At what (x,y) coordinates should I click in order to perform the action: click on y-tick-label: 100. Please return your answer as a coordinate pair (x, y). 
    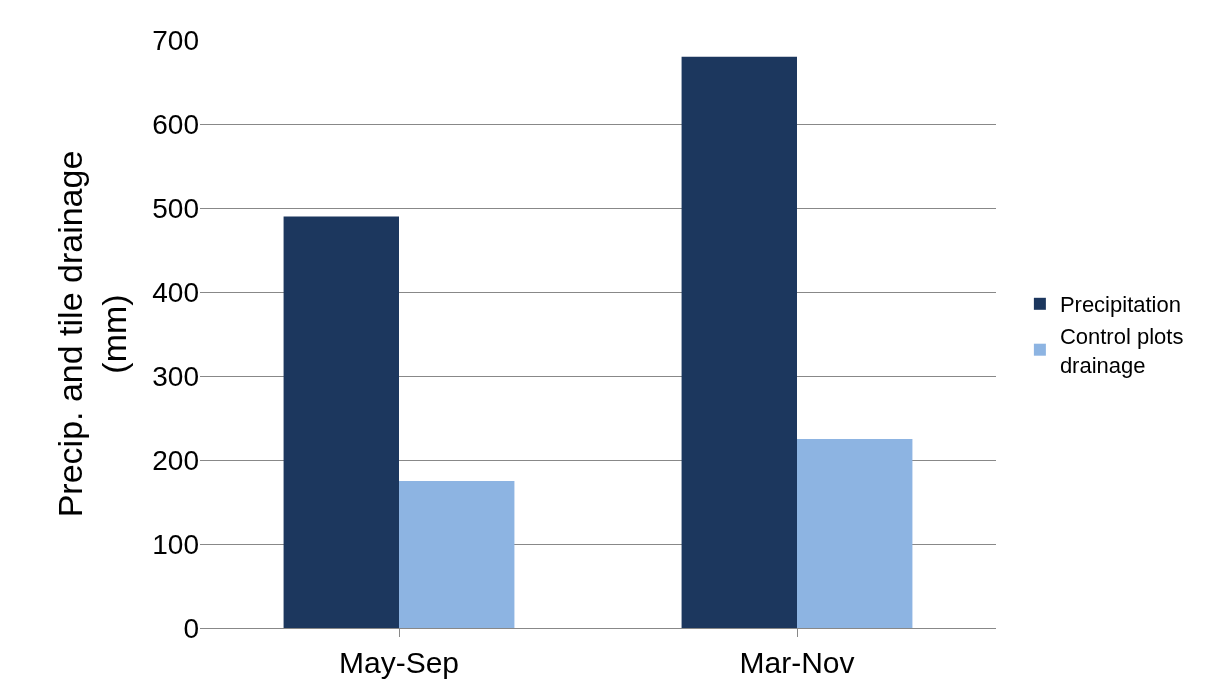
    Looking at the image, I should click on (175, 544).